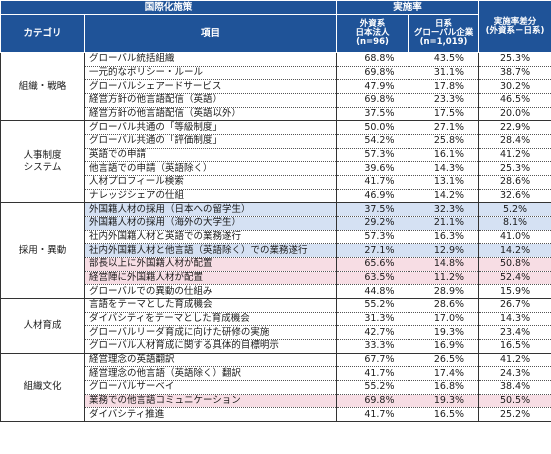  I want to click on table-row: ダイバシティをテーマとした育成機会 31.3% 17.0% 14.3%, so click(276, 319).